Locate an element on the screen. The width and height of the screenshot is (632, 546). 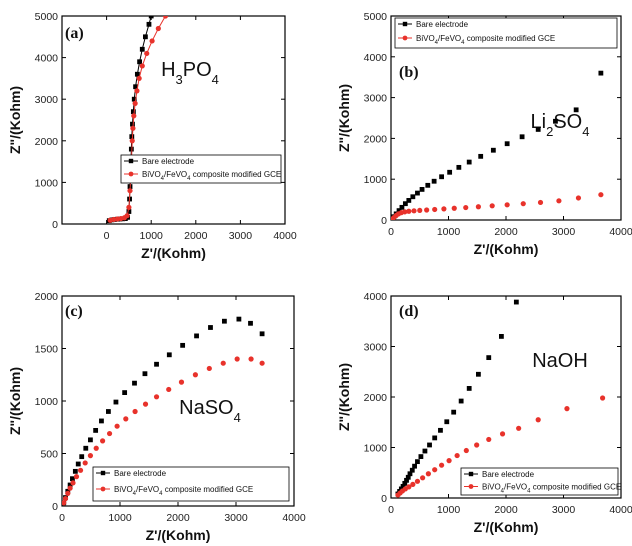
series-bare-electrode is located at coordinates (457, 398).